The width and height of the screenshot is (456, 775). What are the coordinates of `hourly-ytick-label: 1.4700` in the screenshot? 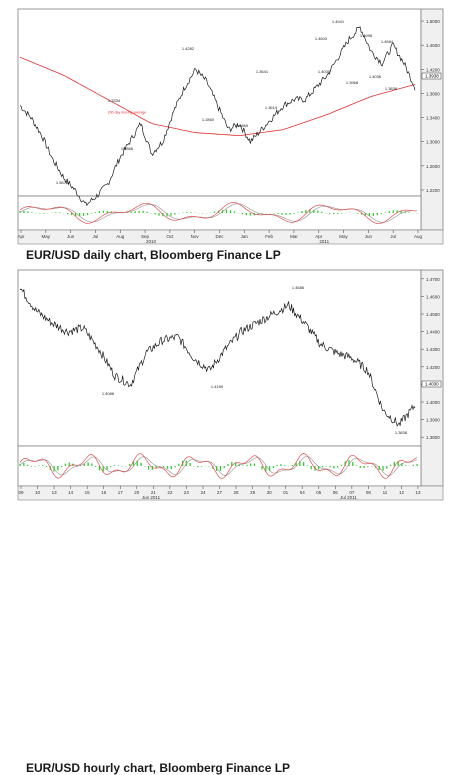 It's located at (433, 279).